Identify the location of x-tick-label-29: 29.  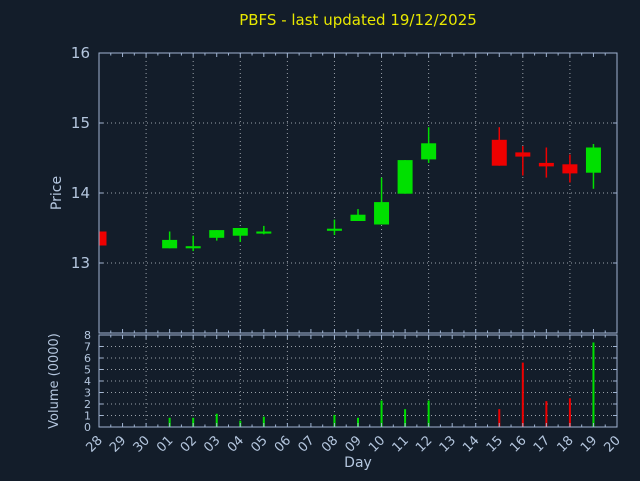
(118, 444).